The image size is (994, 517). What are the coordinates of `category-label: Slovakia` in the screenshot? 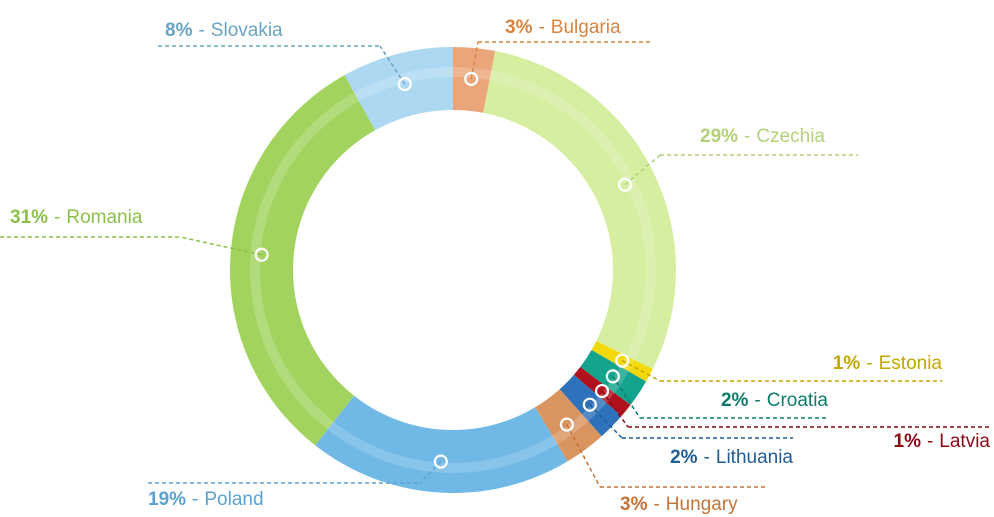 It's located at (247, 30).